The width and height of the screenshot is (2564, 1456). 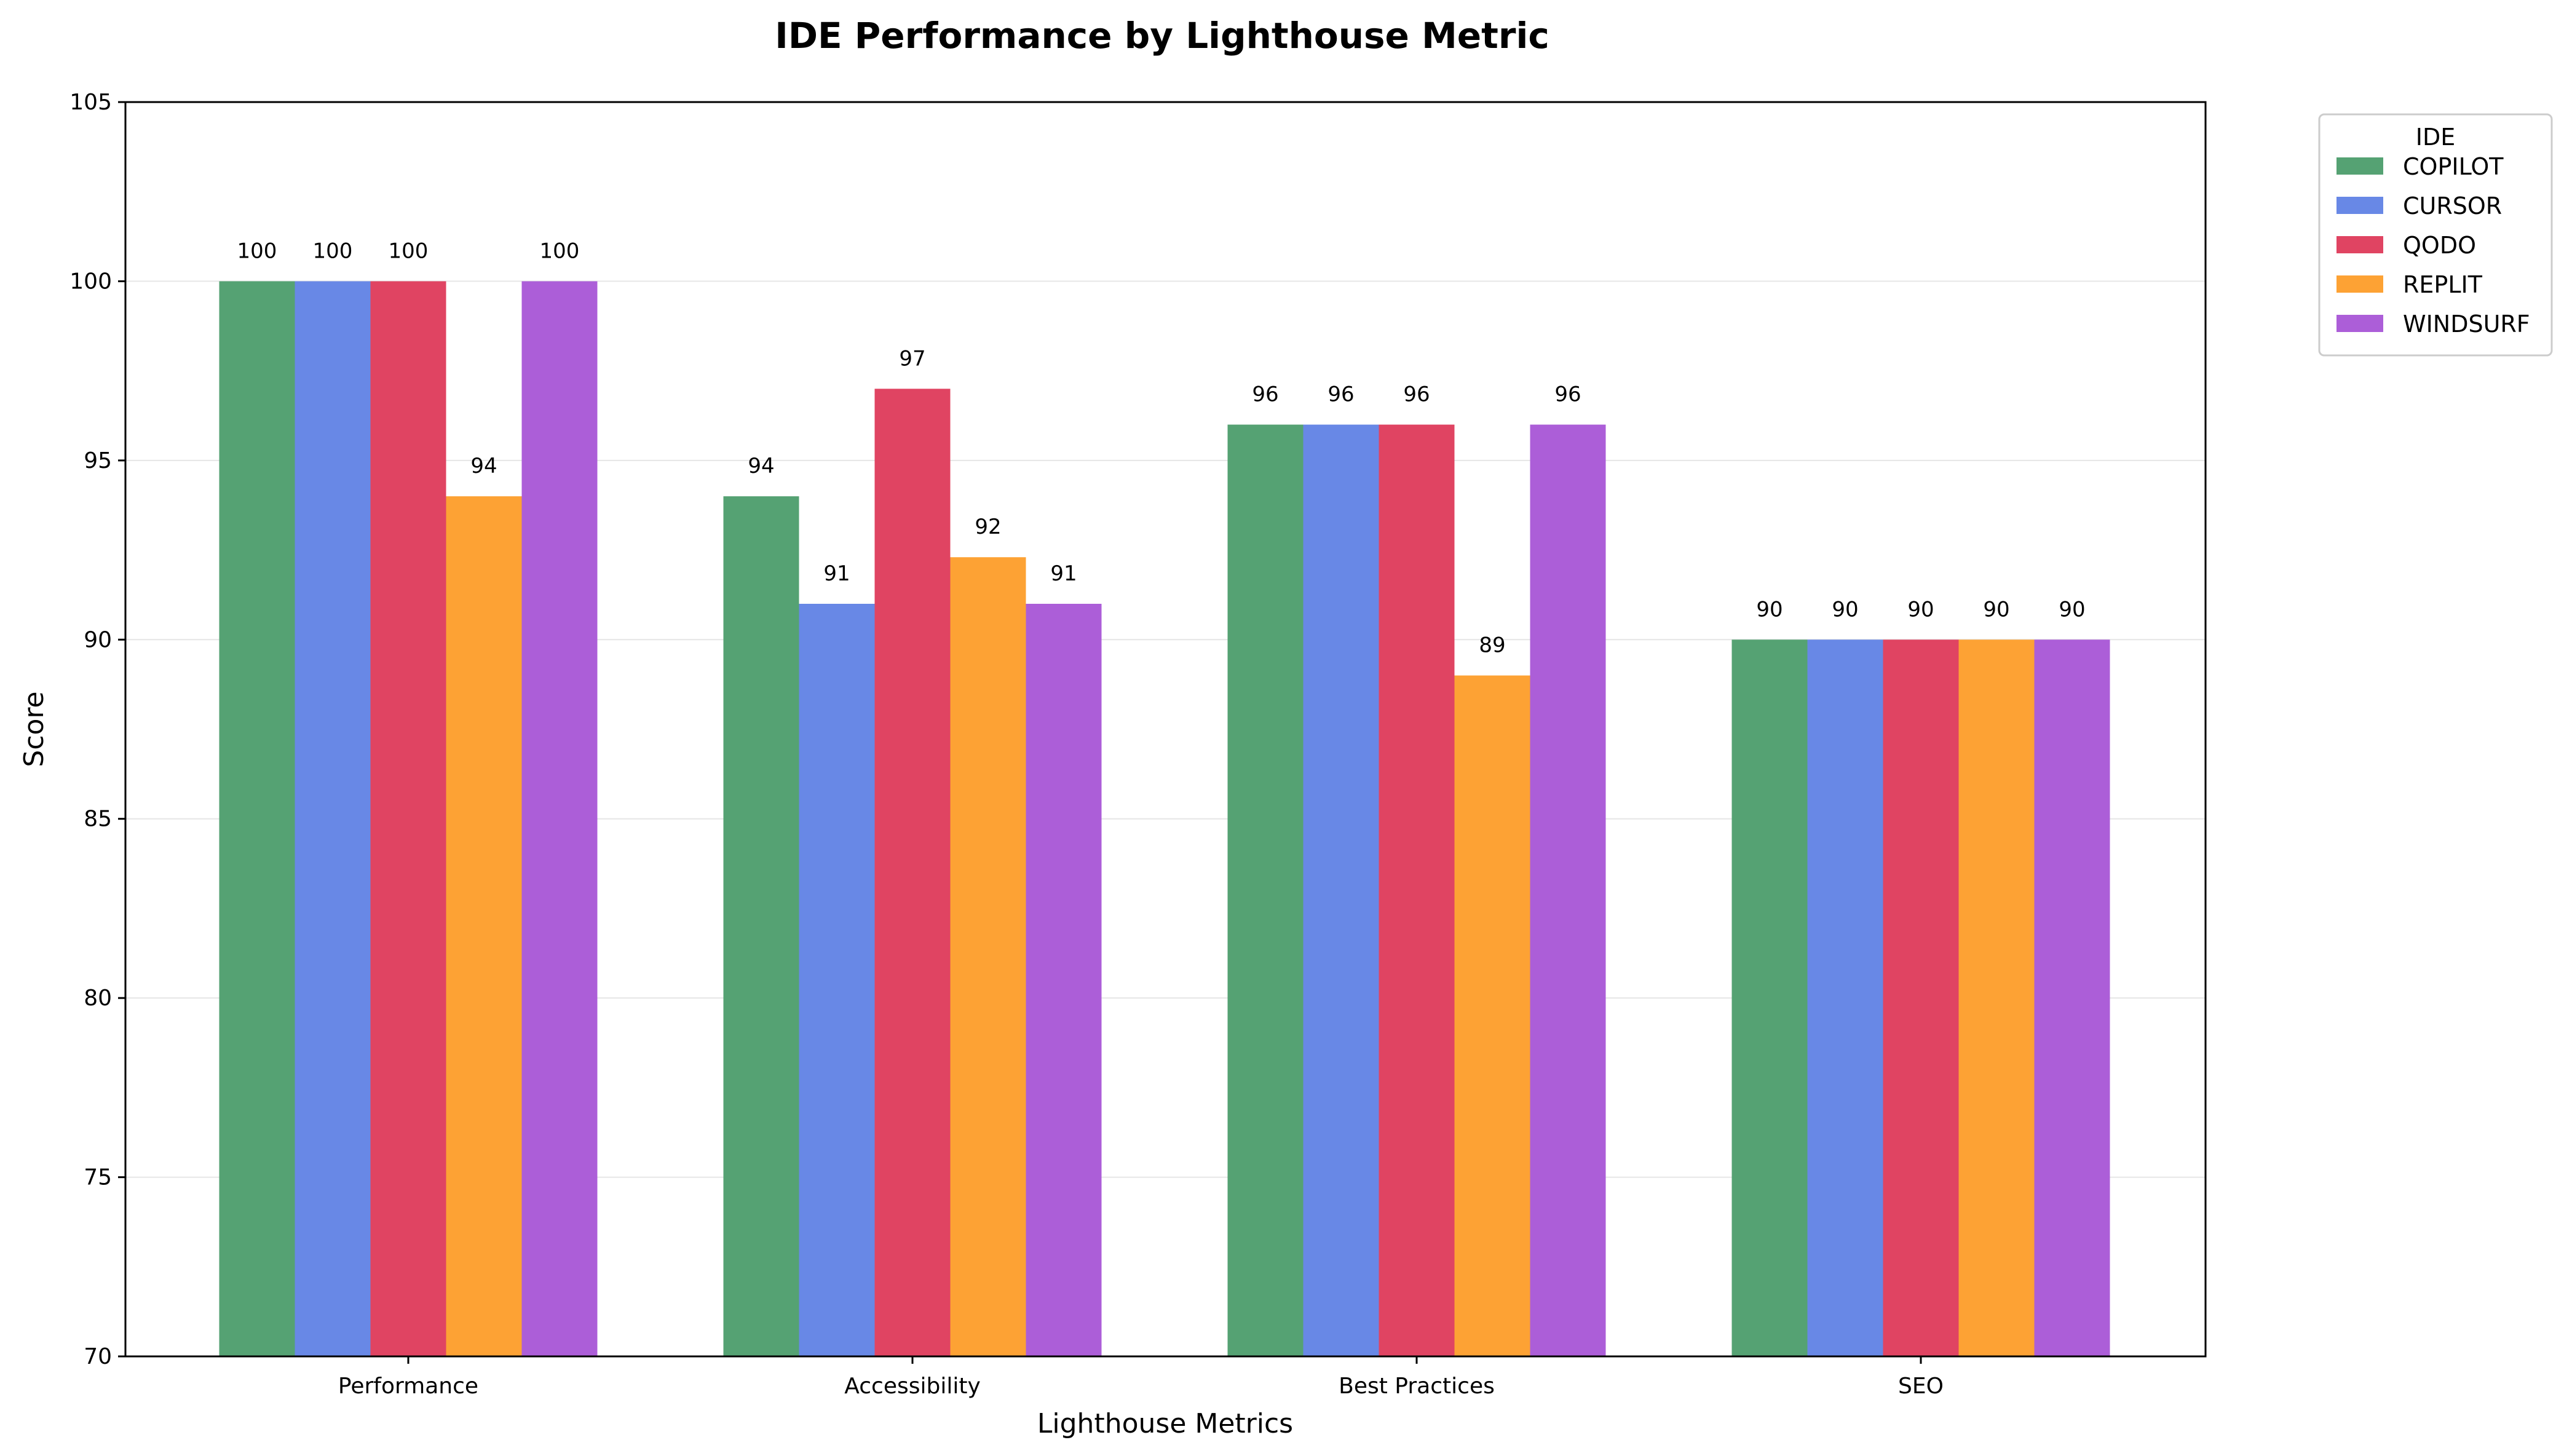 What do you see at coordinates (1921, 1387) in the screenshot?
I see `x-tick-label: SEO` at bounding box center [1921, 1387].